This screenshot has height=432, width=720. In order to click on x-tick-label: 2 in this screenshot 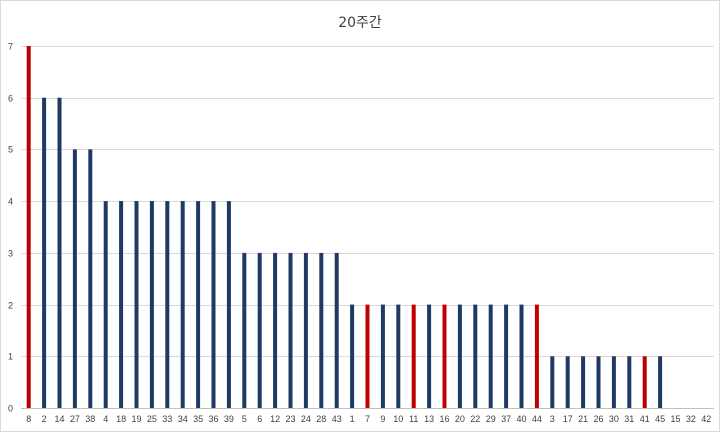, I will do `click(44, 419)`.